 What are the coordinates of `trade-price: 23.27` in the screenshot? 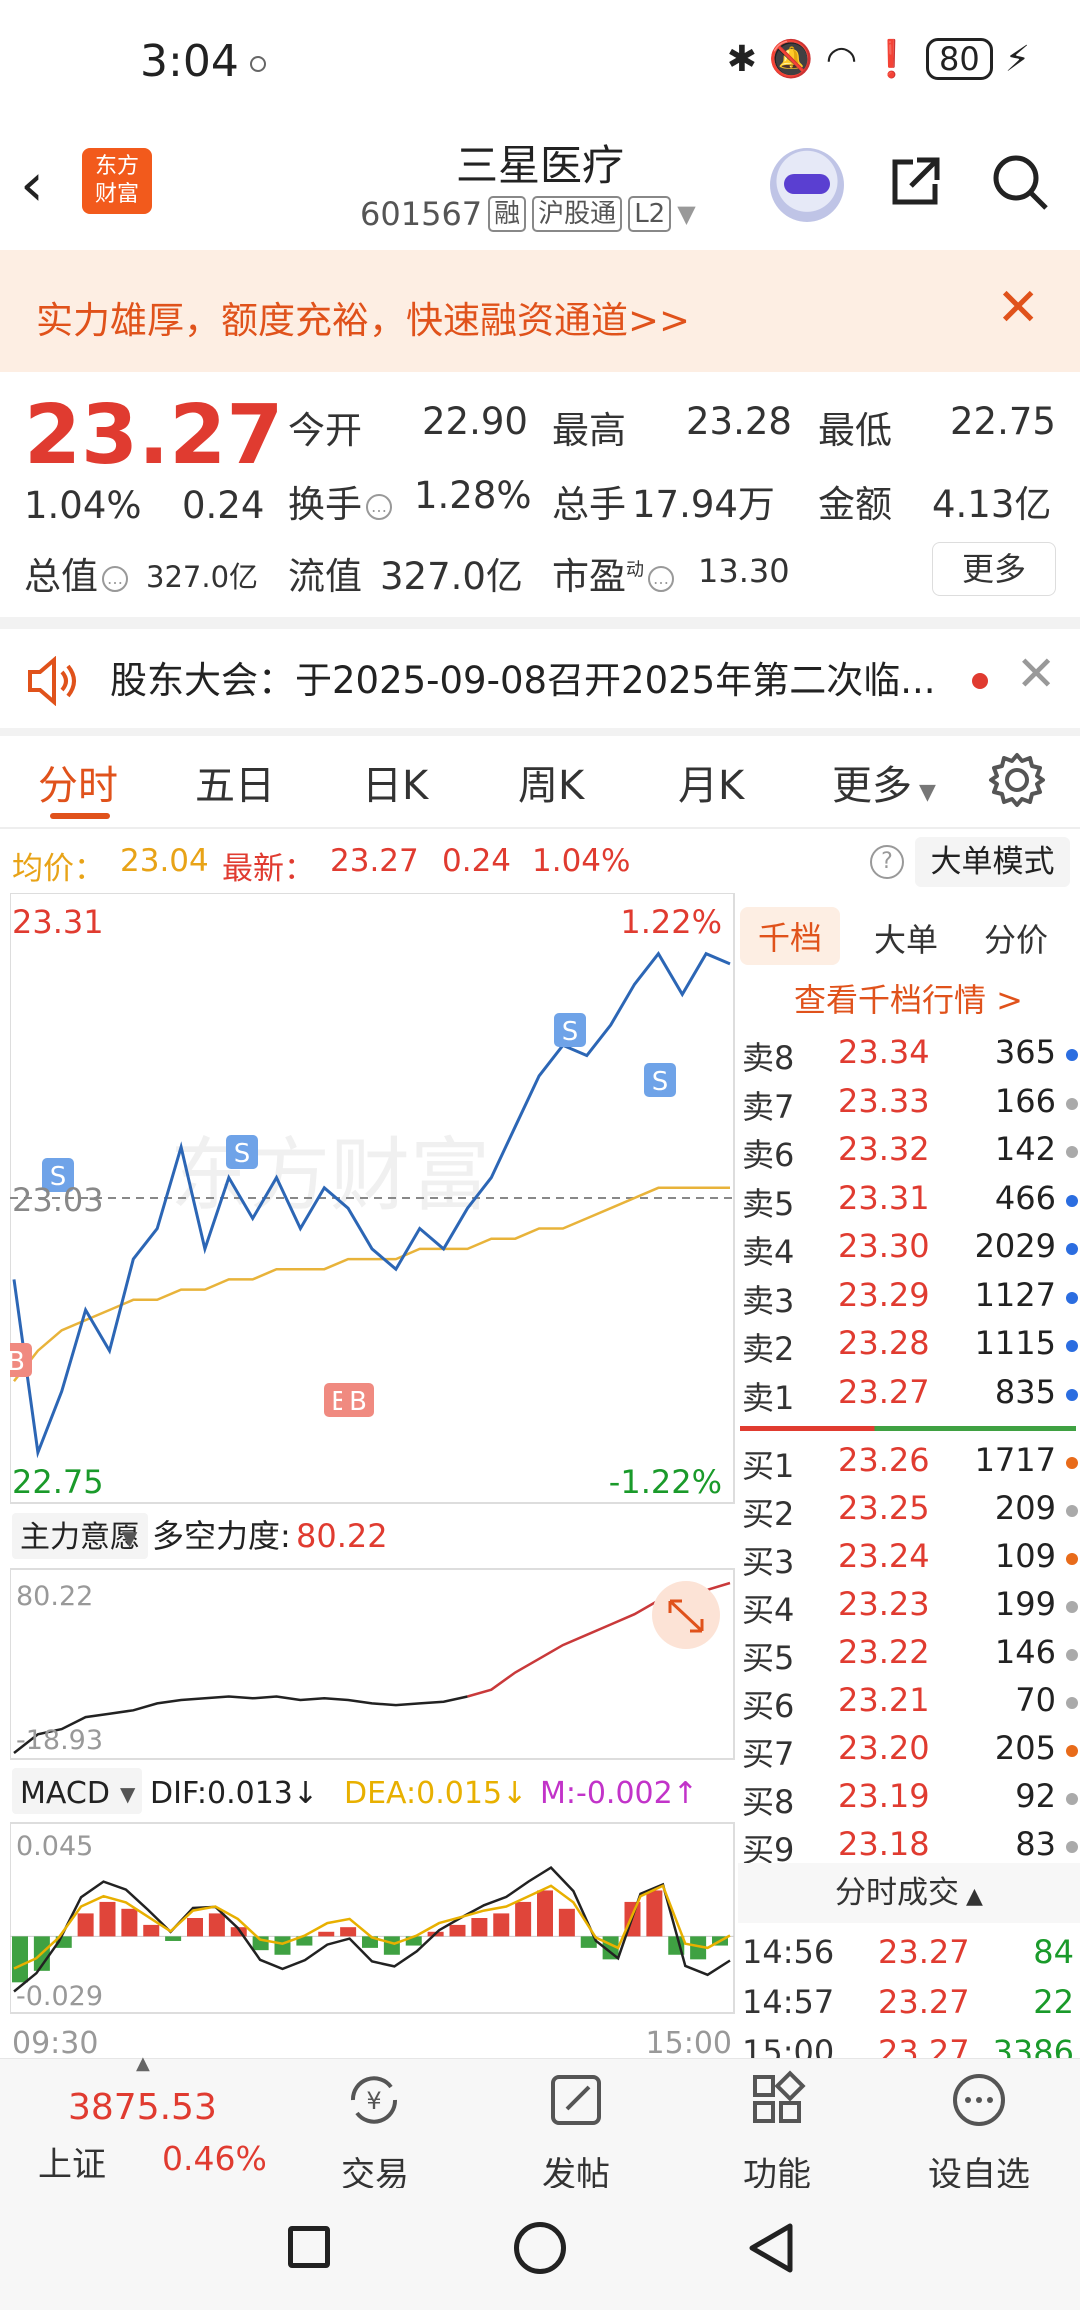 It's located at (924, 2002).